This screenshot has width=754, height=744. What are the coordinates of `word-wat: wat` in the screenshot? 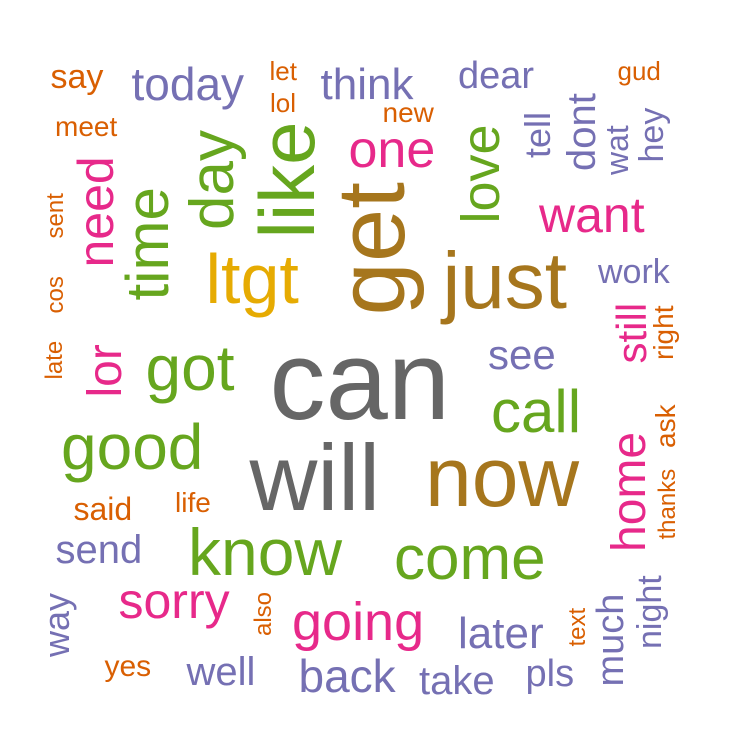 It's located at (617, 150).